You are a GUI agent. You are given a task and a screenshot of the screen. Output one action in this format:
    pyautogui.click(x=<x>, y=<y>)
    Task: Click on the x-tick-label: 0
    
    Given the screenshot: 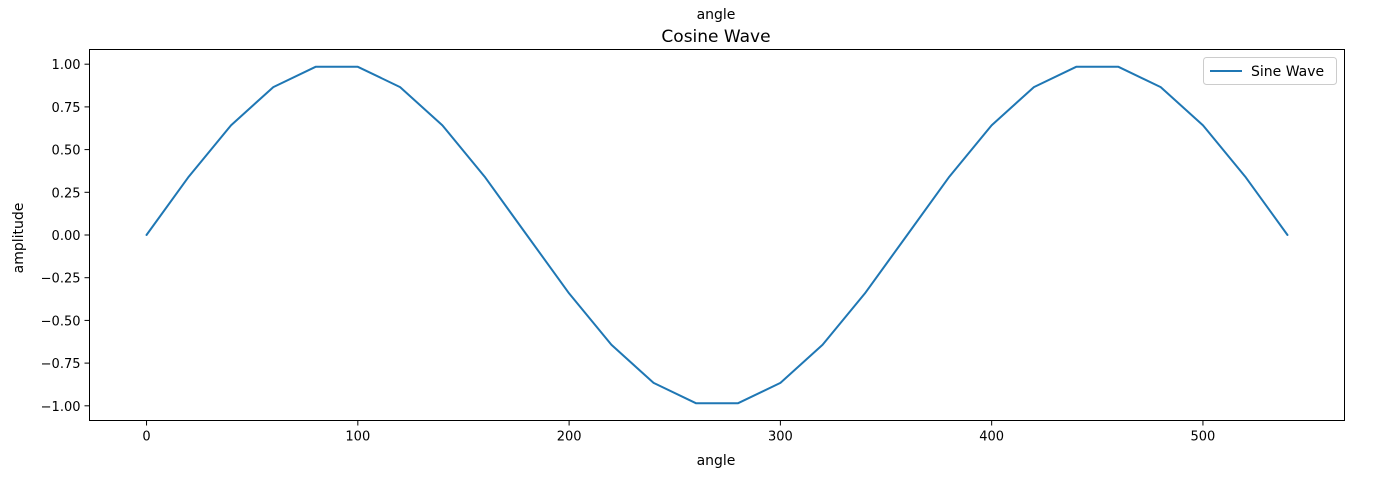 What is the action you would take?
    pyautogui.click(x=146, y=437)
    